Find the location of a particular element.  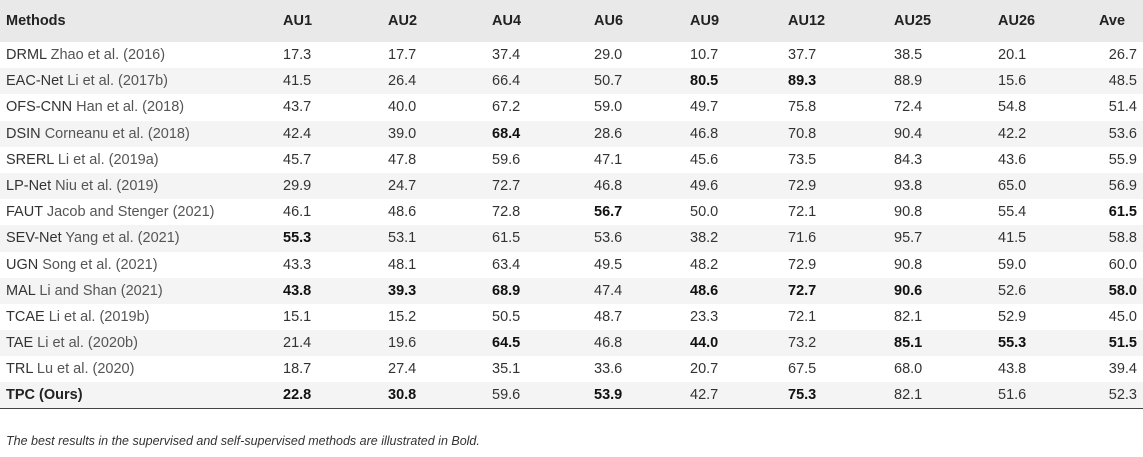

value-cell-au6: 53.6 is located at coordinates (608, 238).